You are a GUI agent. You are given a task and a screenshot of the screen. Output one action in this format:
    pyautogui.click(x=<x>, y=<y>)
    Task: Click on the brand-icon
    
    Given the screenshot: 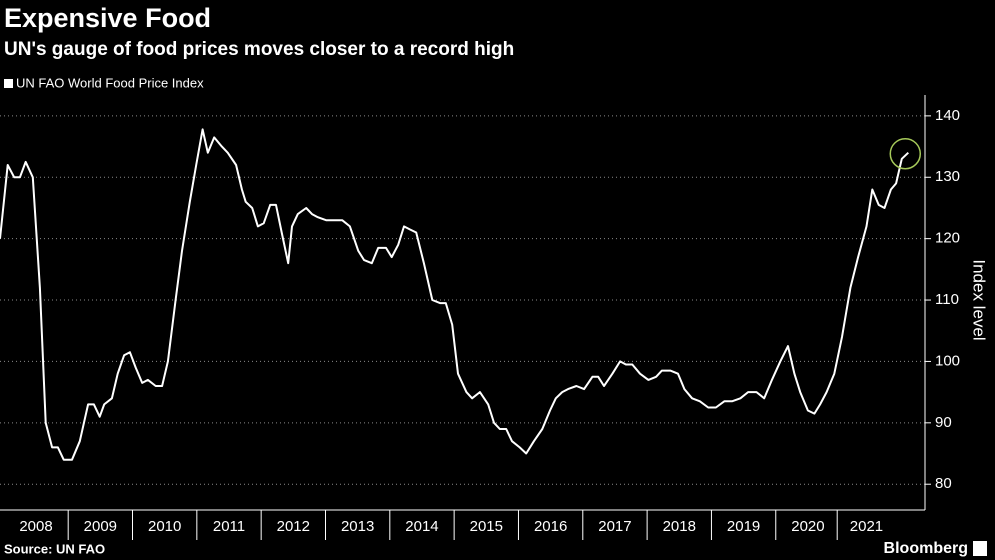 What is the action you would take?
    pyautogui.click(x=980, y=548)
    